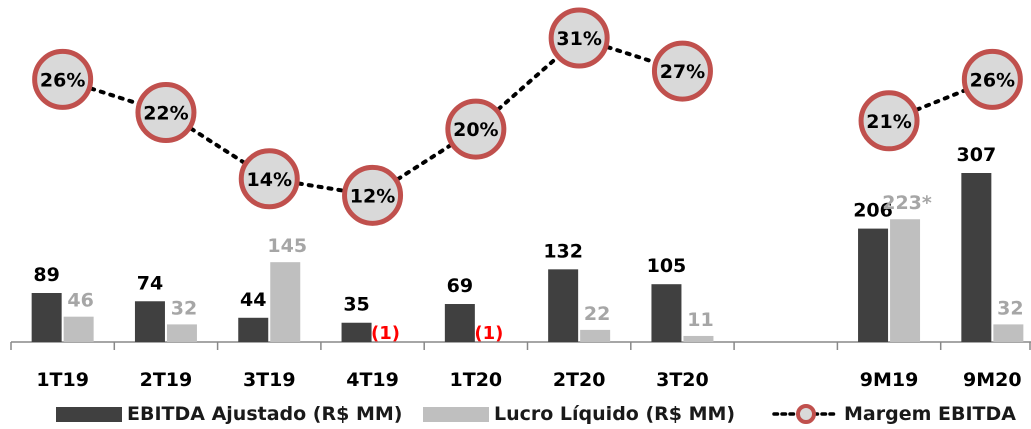  What do you see at coordinates (907, 203) in the screenshot?
I see `data-label-lucro-9m19: 223*` at bounding box center [907, 203].